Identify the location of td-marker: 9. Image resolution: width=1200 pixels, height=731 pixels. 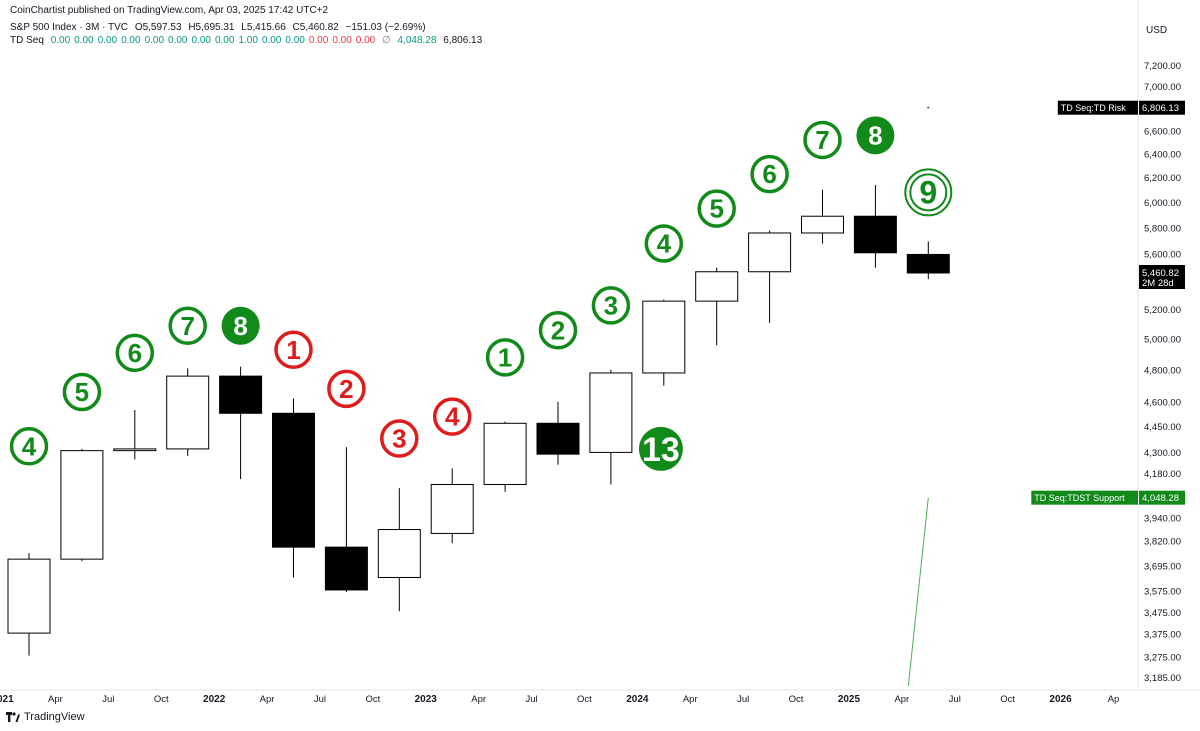
(928, 192).